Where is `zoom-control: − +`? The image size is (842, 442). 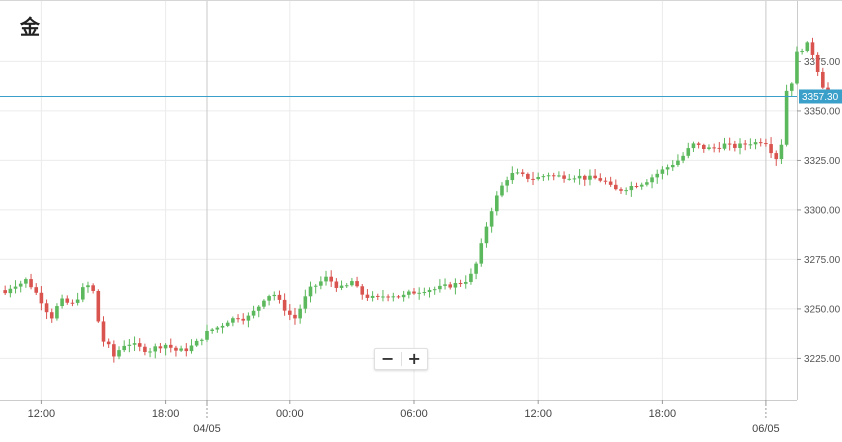 zoom-control: − + is located at coordinates (401, 359).